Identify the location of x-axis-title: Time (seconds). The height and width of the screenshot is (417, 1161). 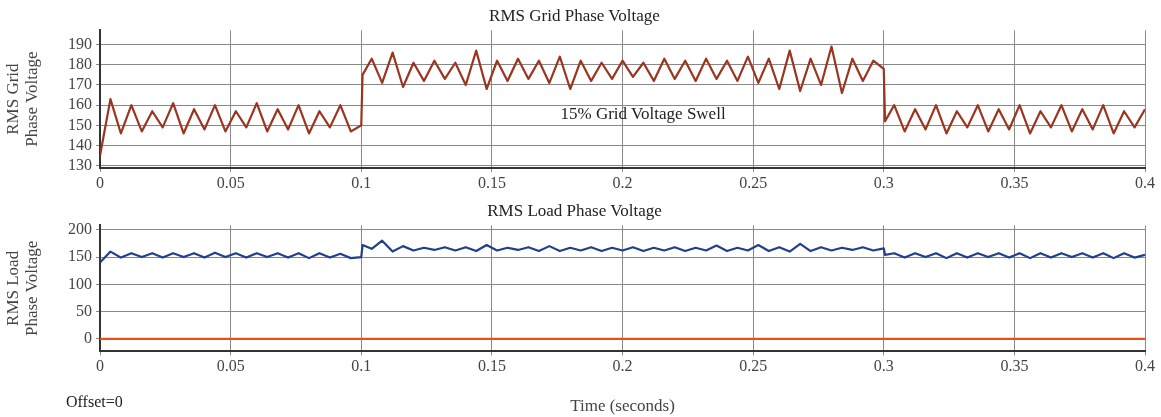
(622, 406).